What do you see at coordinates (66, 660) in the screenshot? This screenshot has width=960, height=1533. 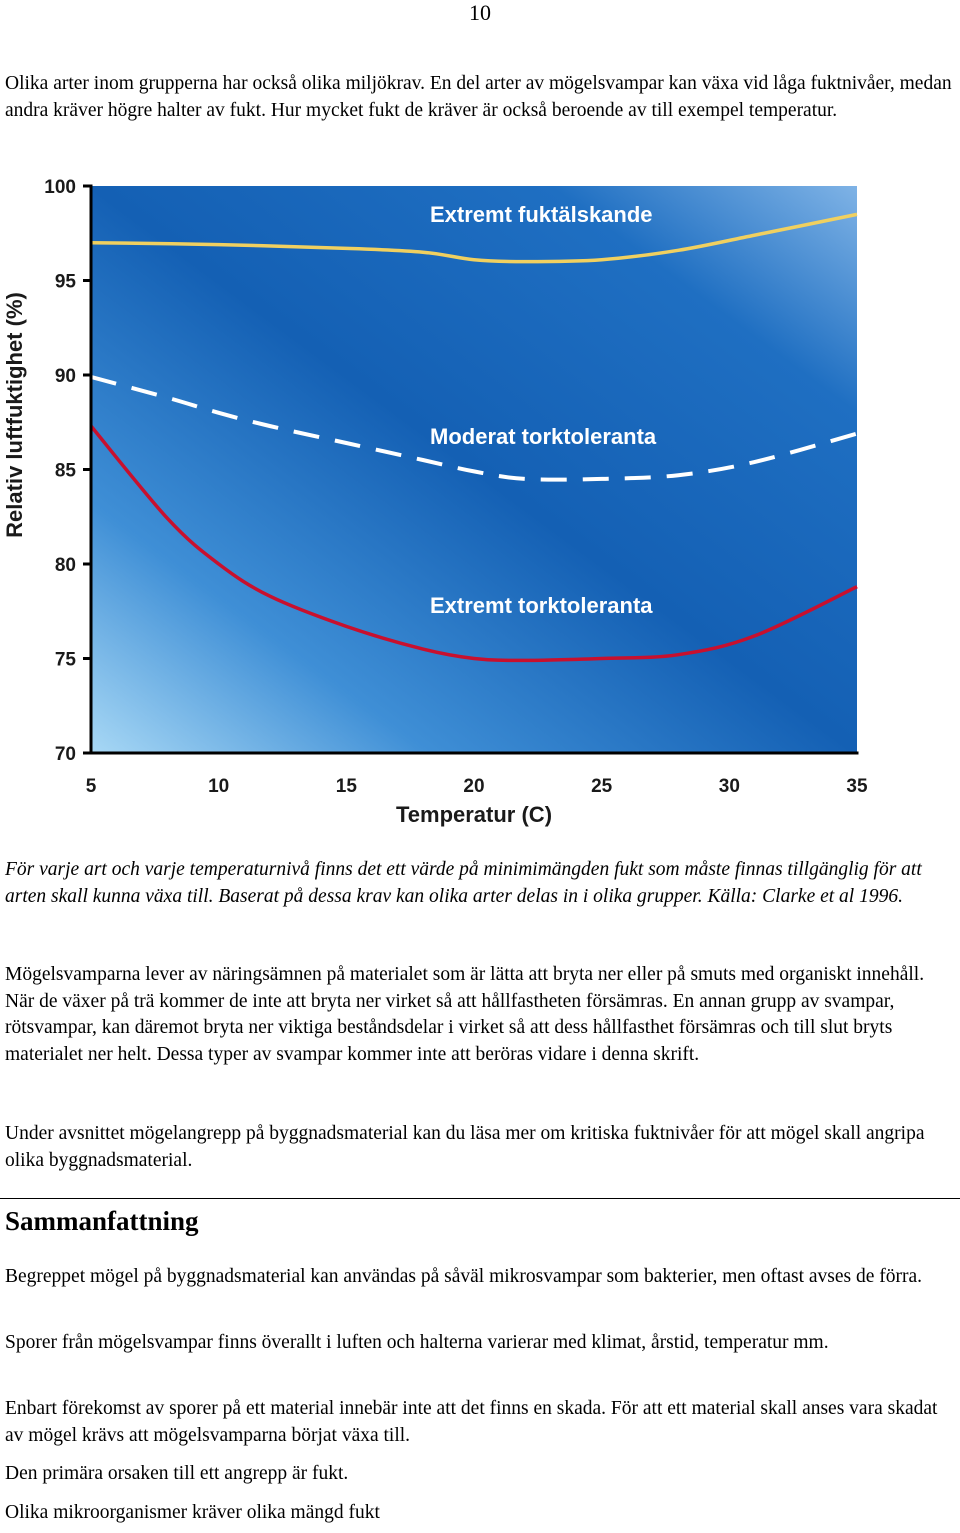 I see `y-tick-label: 75` at bounding box center [66, 660].